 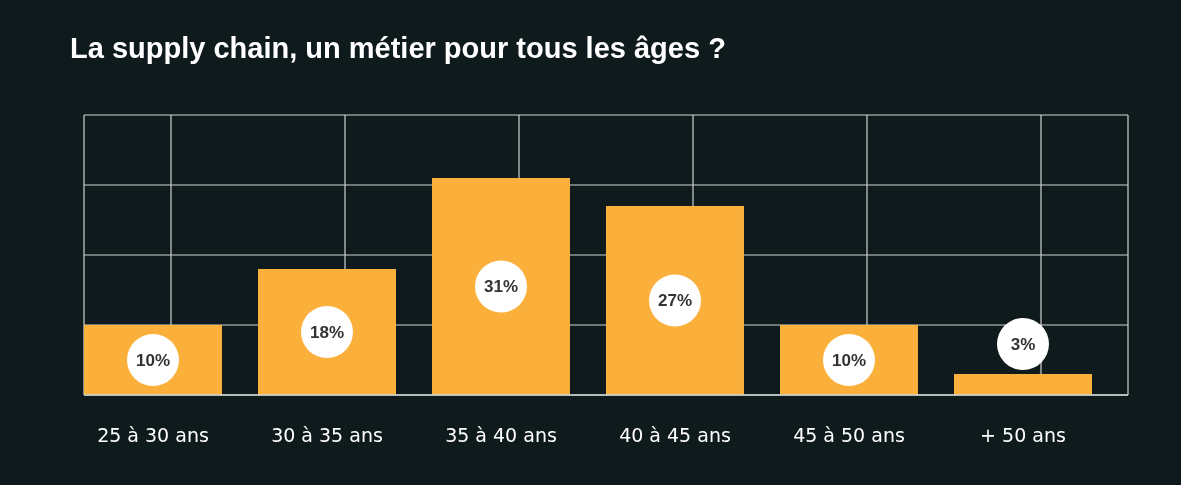 I want to click on data-label: 3%, so click(x=1023, y=344).